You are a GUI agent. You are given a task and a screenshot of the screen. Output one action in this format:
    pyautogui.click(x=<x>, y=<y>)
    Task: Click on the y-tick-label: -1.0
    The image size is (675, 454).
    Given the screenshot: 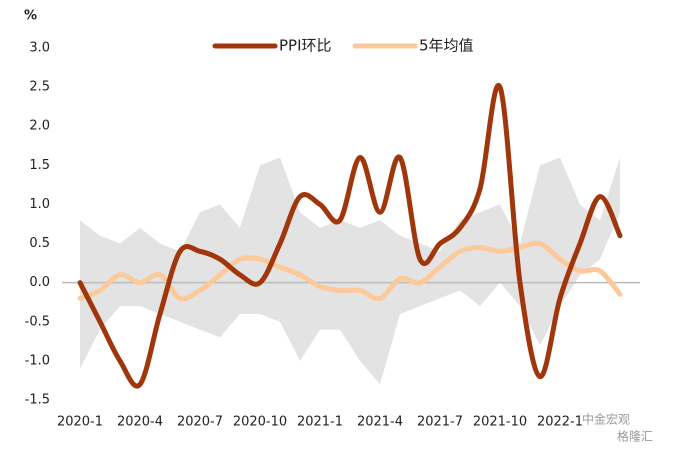 What is the action you would take?
    pyautogui.click(x=37, y=360)
    